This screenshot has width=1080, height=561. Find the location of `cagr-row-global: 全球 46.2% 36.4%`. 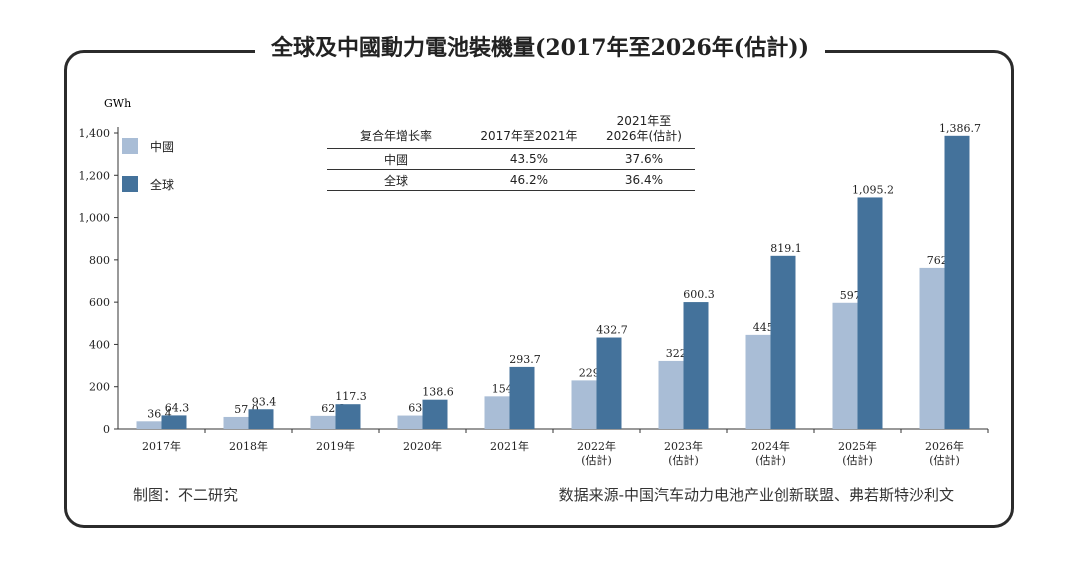

cagr-row-global: 全球 46.2% 36.4% is located at coordinates (511, 180).